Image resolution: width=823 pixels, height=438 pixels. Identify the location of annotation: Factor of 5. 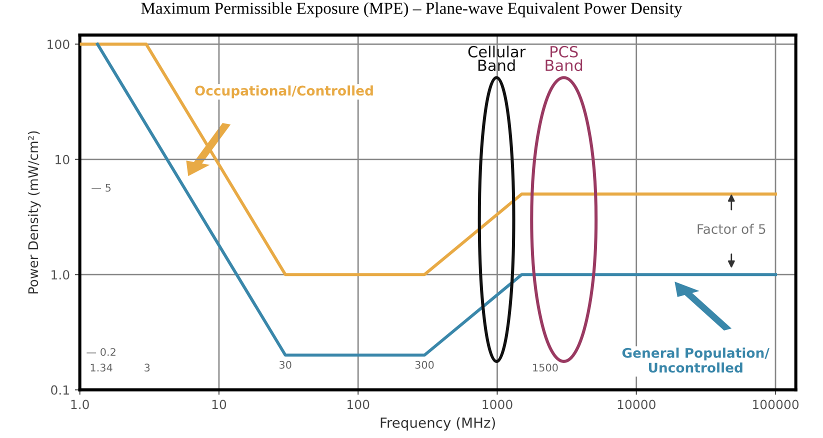
(732, 229).